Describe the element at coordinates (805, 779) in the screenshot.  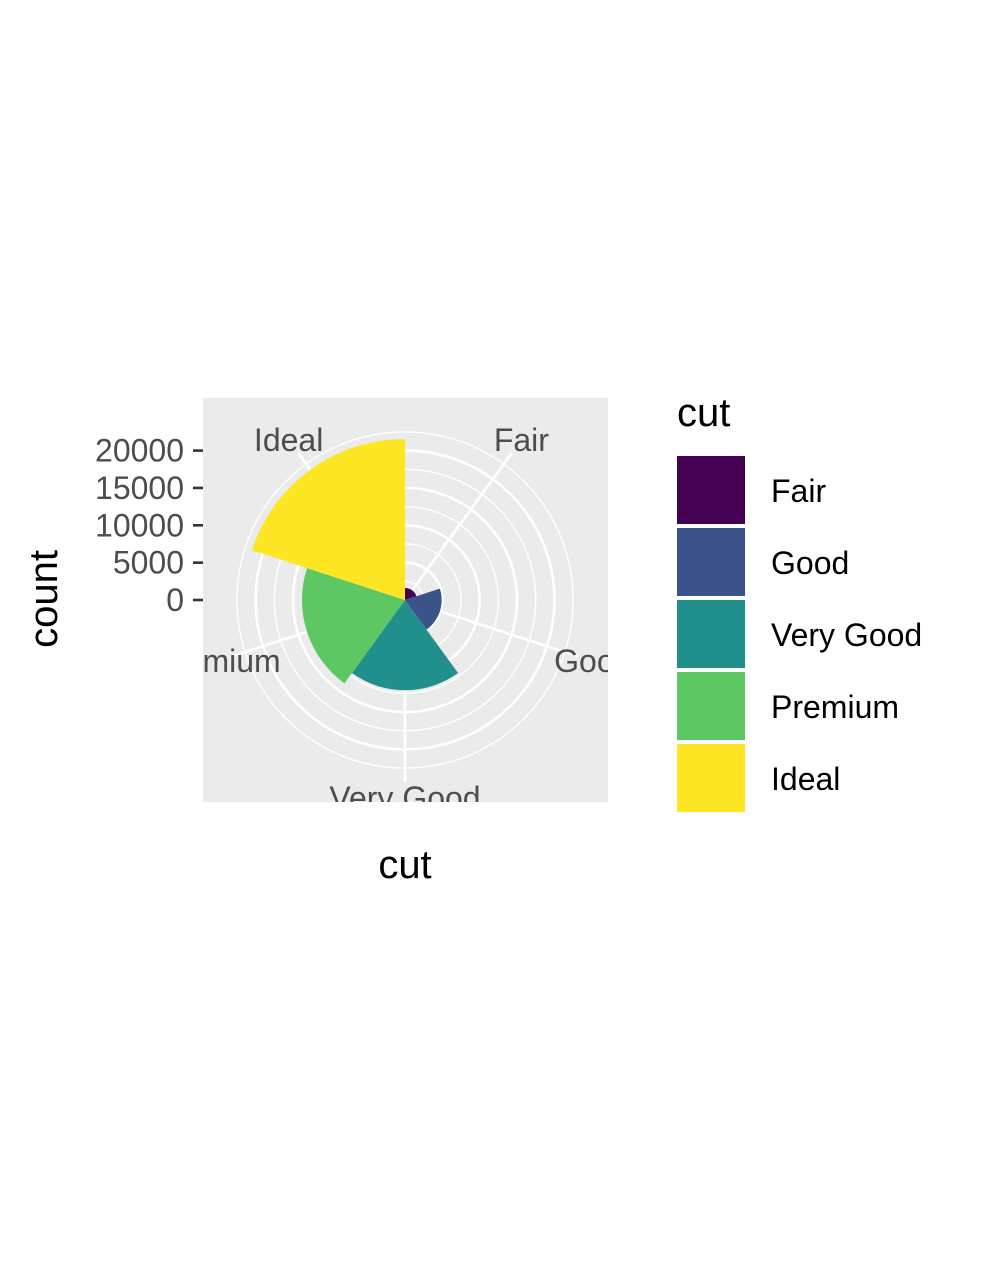
I see `legend-label: Ideal` at that location.